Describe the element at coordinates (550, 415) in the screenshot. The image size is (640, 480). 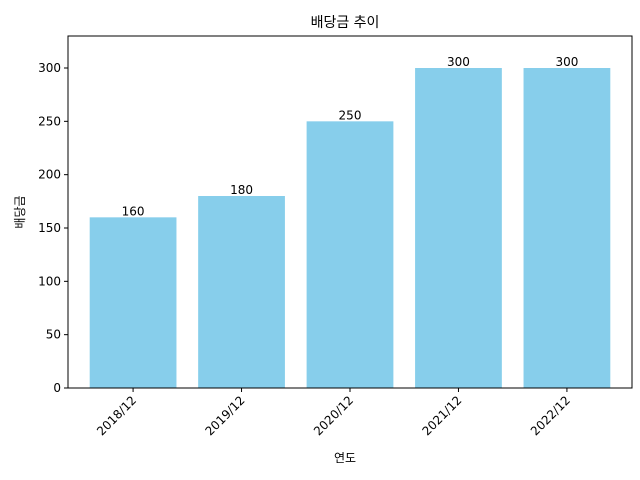
I see `x-tick-label: 2022/12` at that location.